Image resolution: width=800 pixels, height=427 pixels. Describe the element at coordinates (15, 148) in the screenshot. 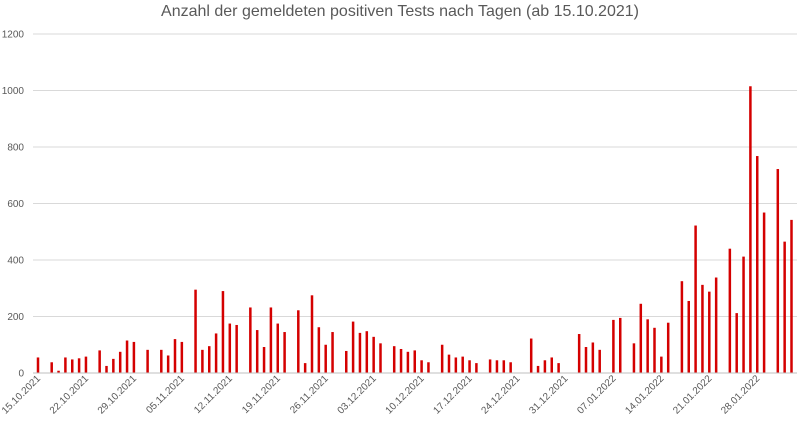

I see `y-tick-label: 800` at that location.